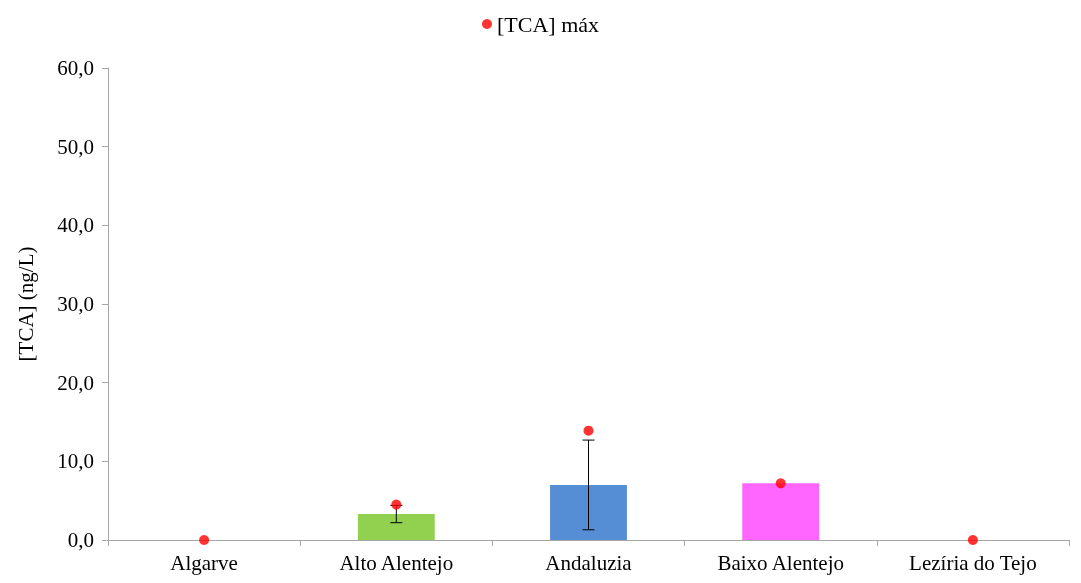 The image size is (1081, 583). What do you see at coordinates (75, 68) in the screenshot?
I see `y-tick-label: 60,0` at bounding box center [75, 68].